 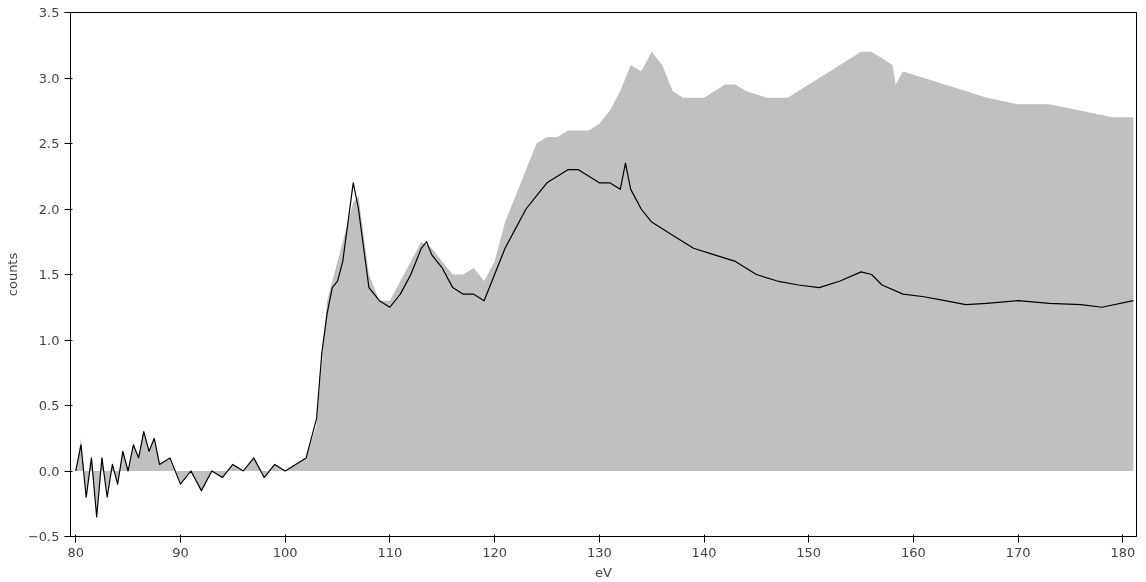 I want to click on y-tick-label: 0.0, so click(x=49, y=471).